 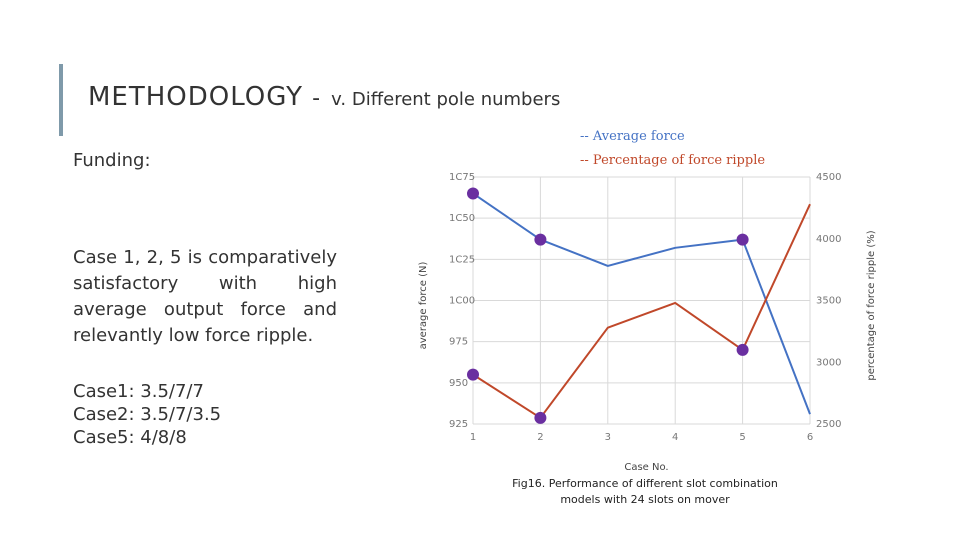 I want to click on funding-label: Funding:, so click(x=112, y=160).